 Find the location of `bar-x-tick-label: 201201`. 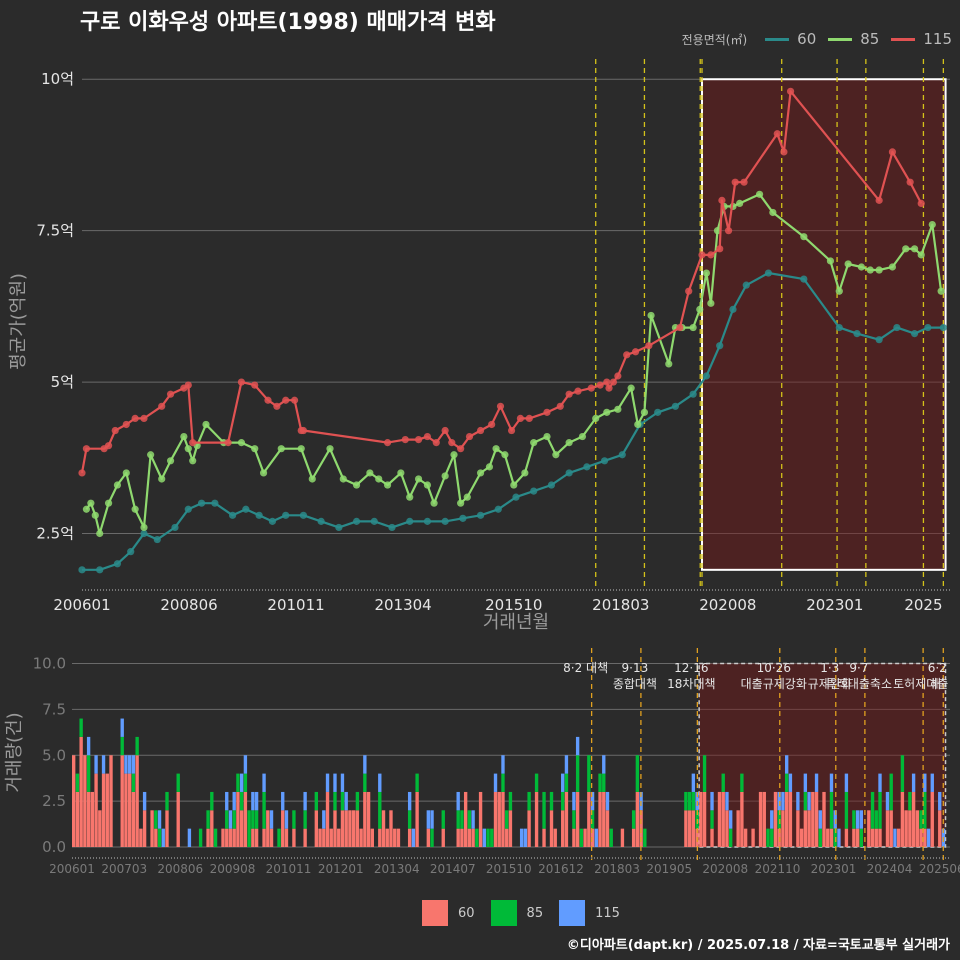

bar-x-tick-label: 201201 is located at coordinates (341, 869).